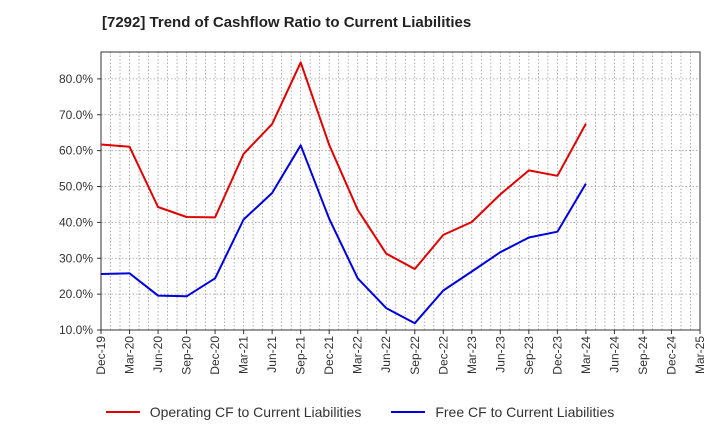  Describe the element at coordinates (130, 355) in the screenshot. I see `x-tick-label: Mar-20` at that location.